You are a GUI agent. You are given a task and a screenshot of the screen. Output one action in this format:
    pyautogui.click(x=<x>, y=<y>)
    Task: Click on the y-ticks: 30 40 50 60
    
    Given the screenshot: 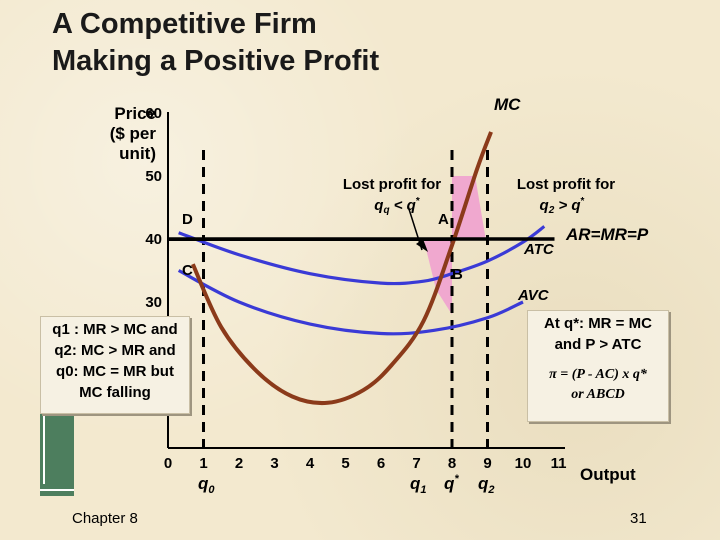 What is the action you would take?
    pyautogui.click(x=153, y=208)
    